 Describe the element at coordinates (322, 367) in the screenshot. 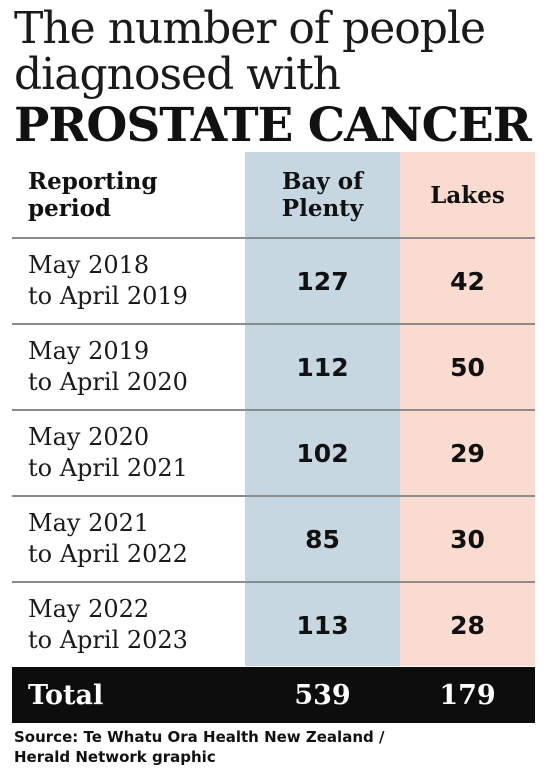

I see `bay-of-plenty-value: 112` at that location.